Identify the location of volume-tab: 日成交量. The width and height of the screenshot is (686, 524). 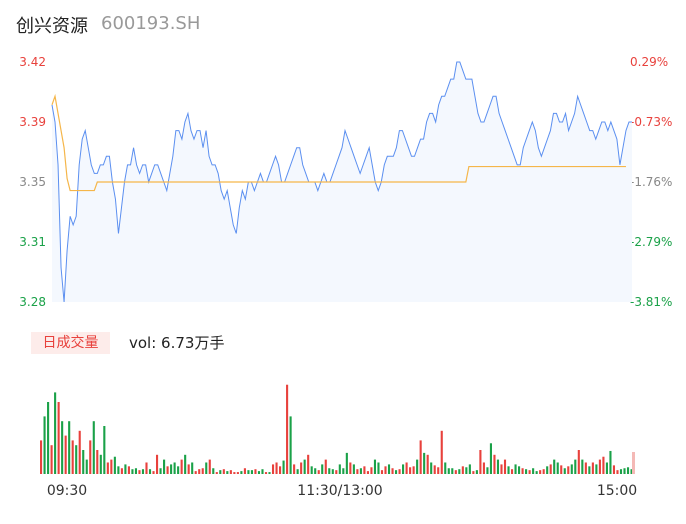
(70, 343).